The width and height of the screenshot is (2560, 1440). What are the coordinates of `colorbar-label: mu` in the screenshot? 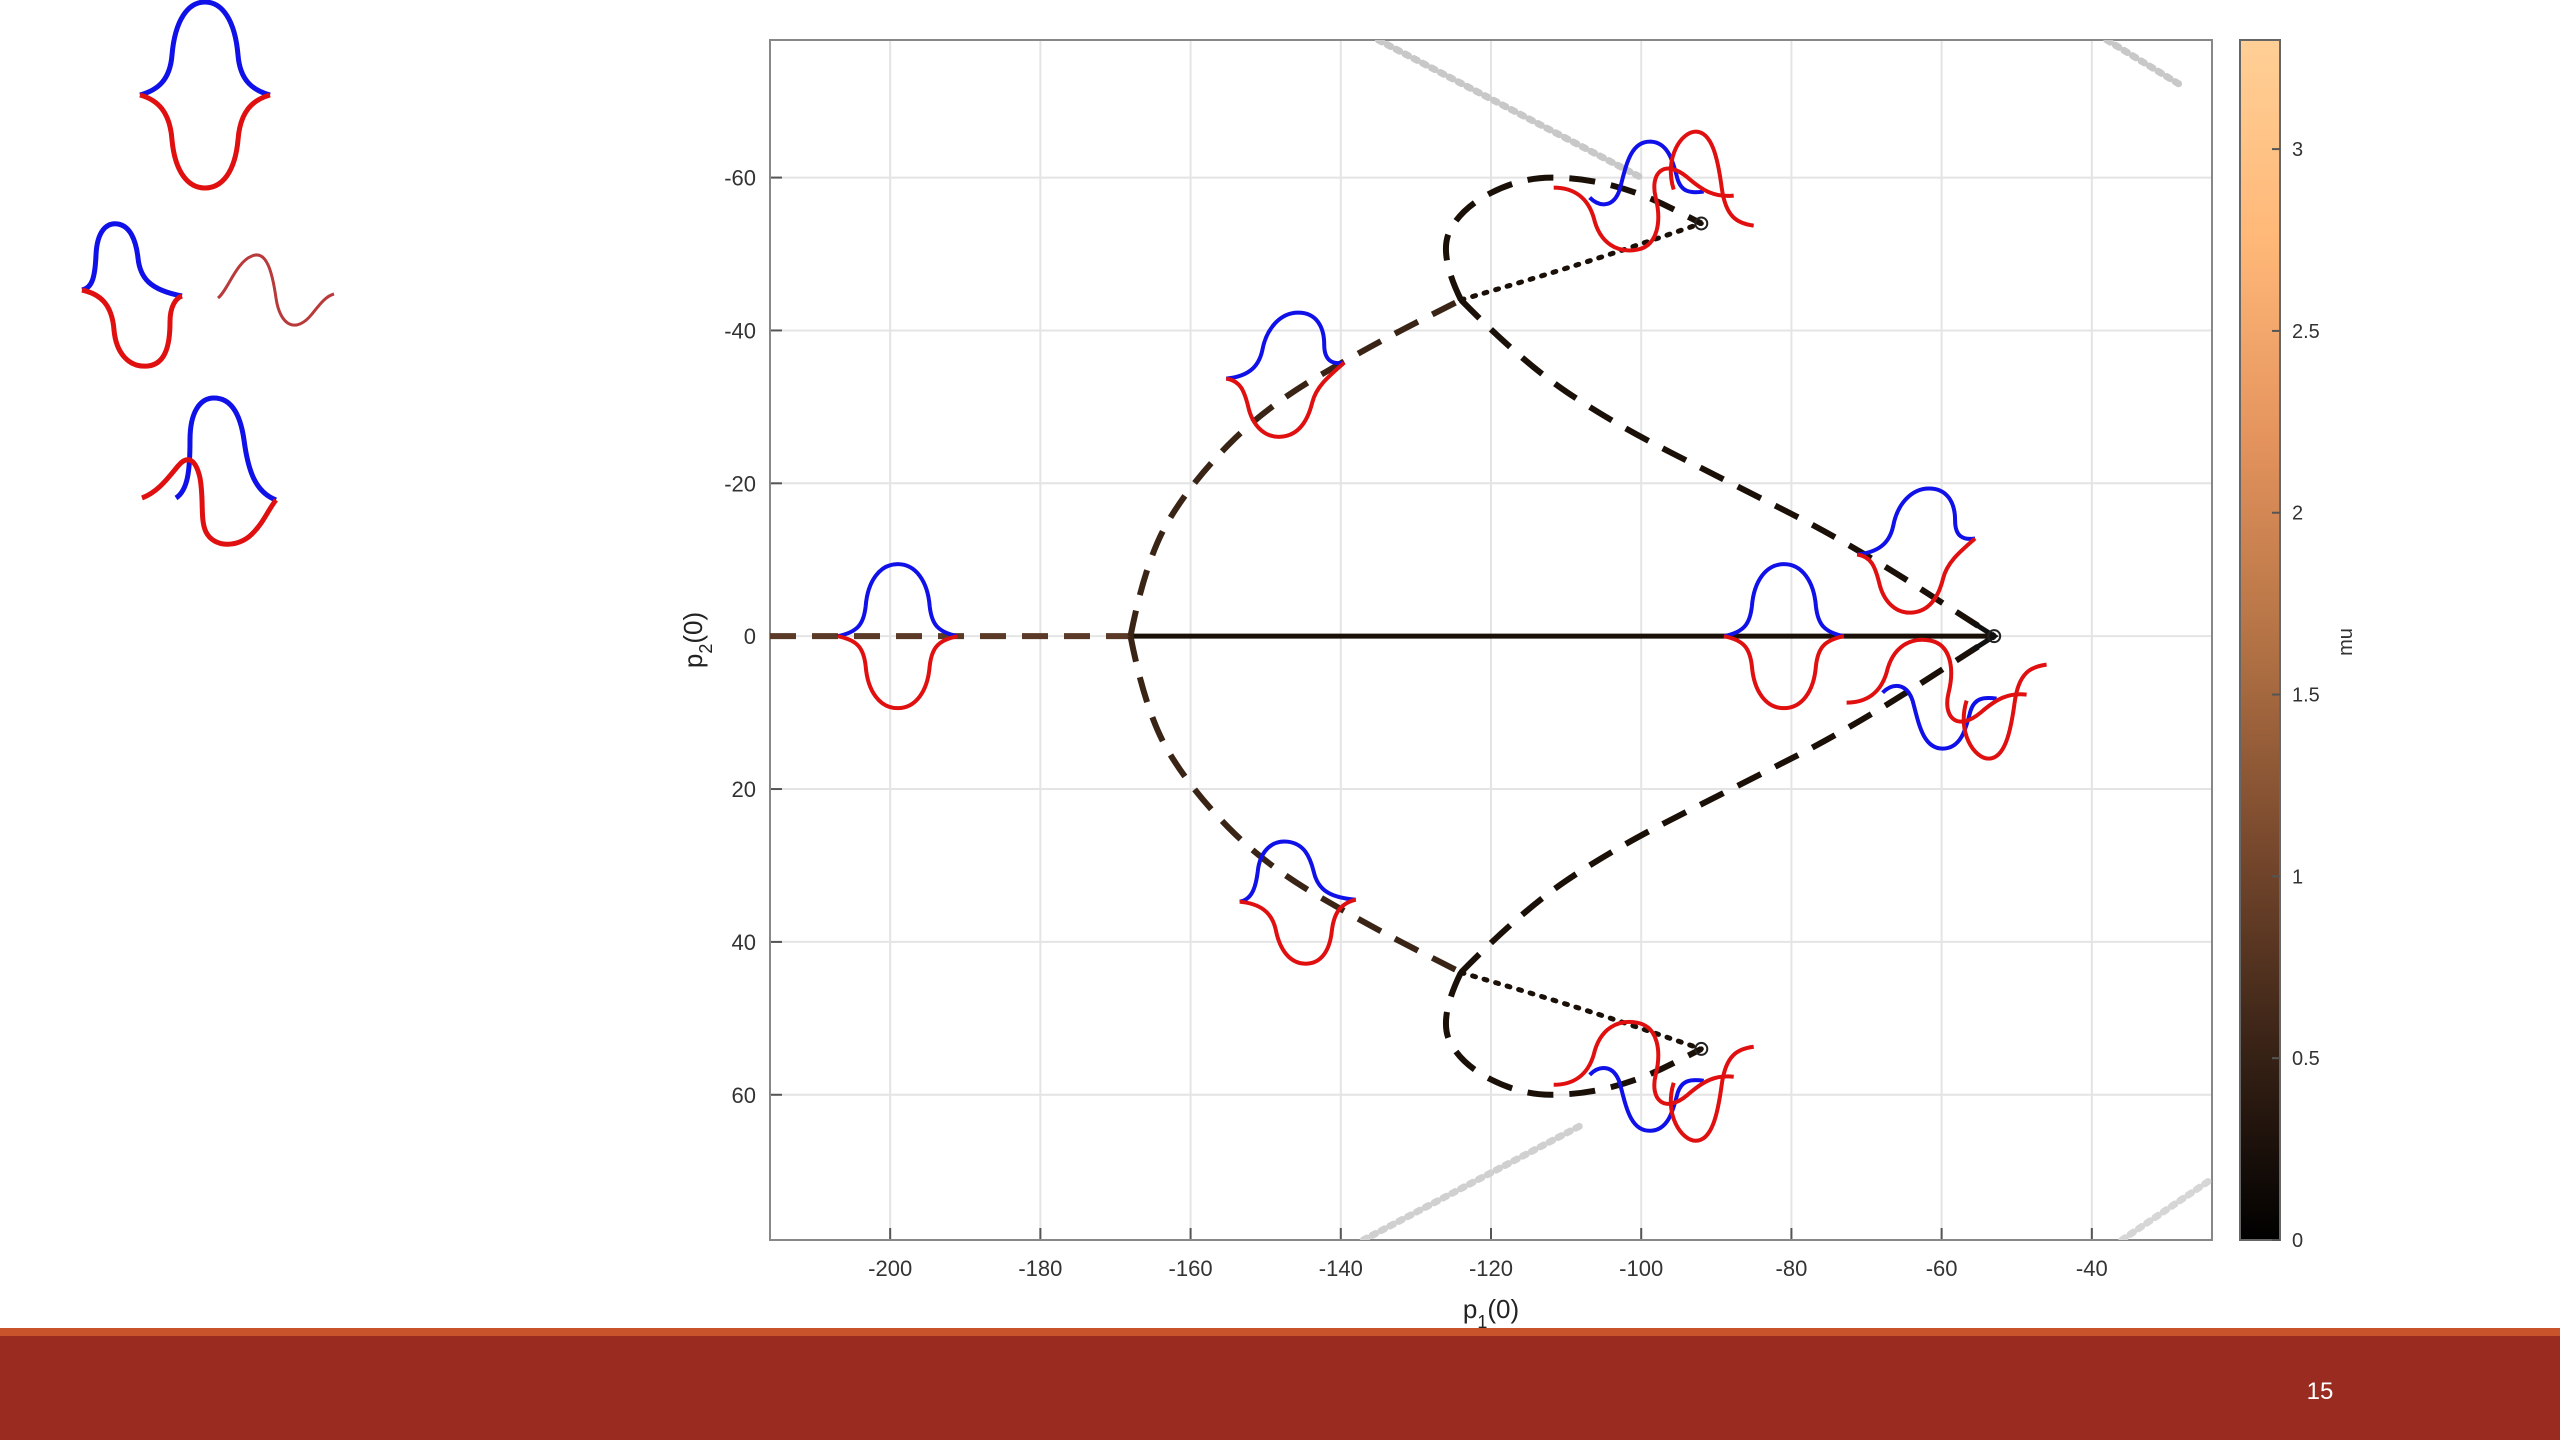 It's located at (2346, 642).